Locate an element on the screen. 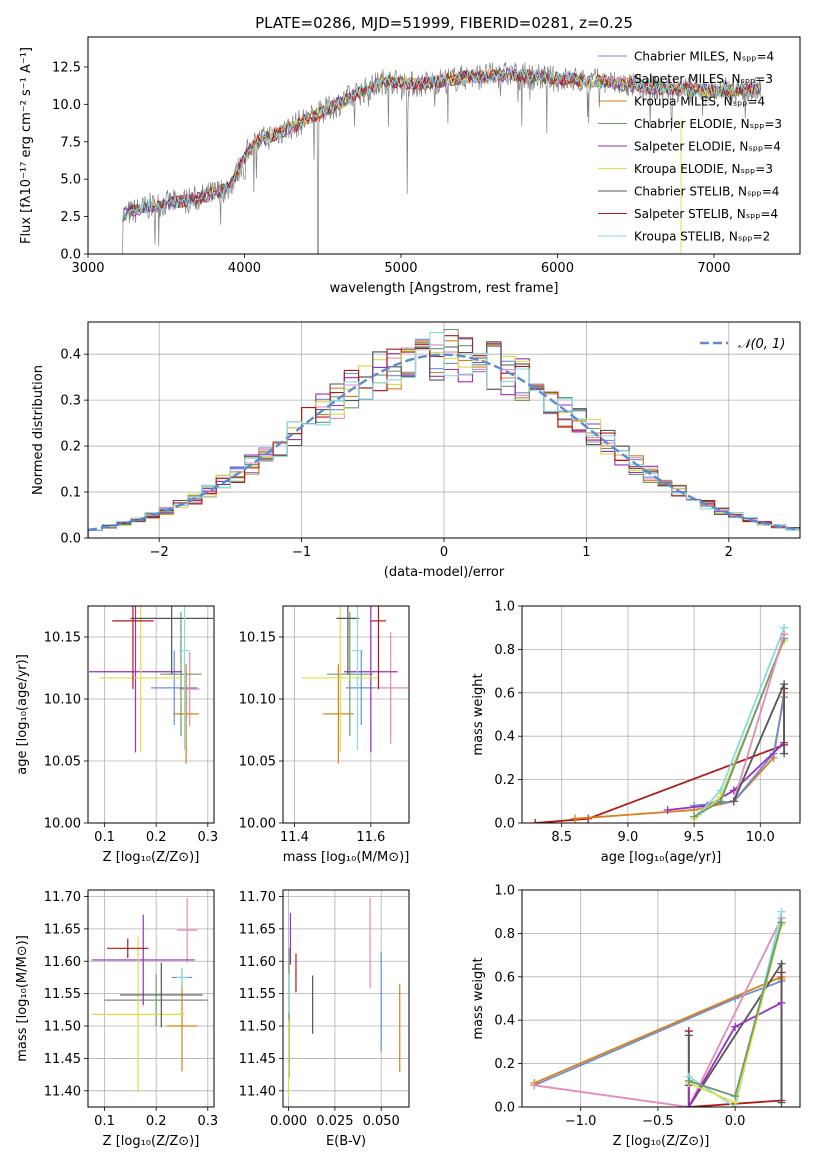 Image resolution: width=819 pixels, height=1170 pixels. residuals-xtick-label: 2 is located at coordinates (729, 552).